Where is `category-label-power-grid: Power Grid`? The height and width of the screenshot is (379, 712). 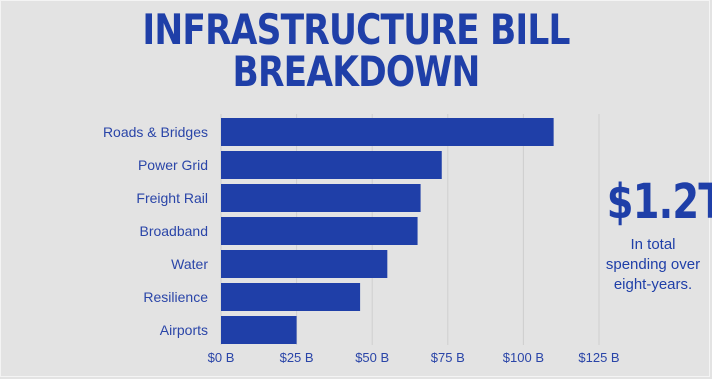
category-label-power-grid: Power Grid is located at coordinates (173, 165).